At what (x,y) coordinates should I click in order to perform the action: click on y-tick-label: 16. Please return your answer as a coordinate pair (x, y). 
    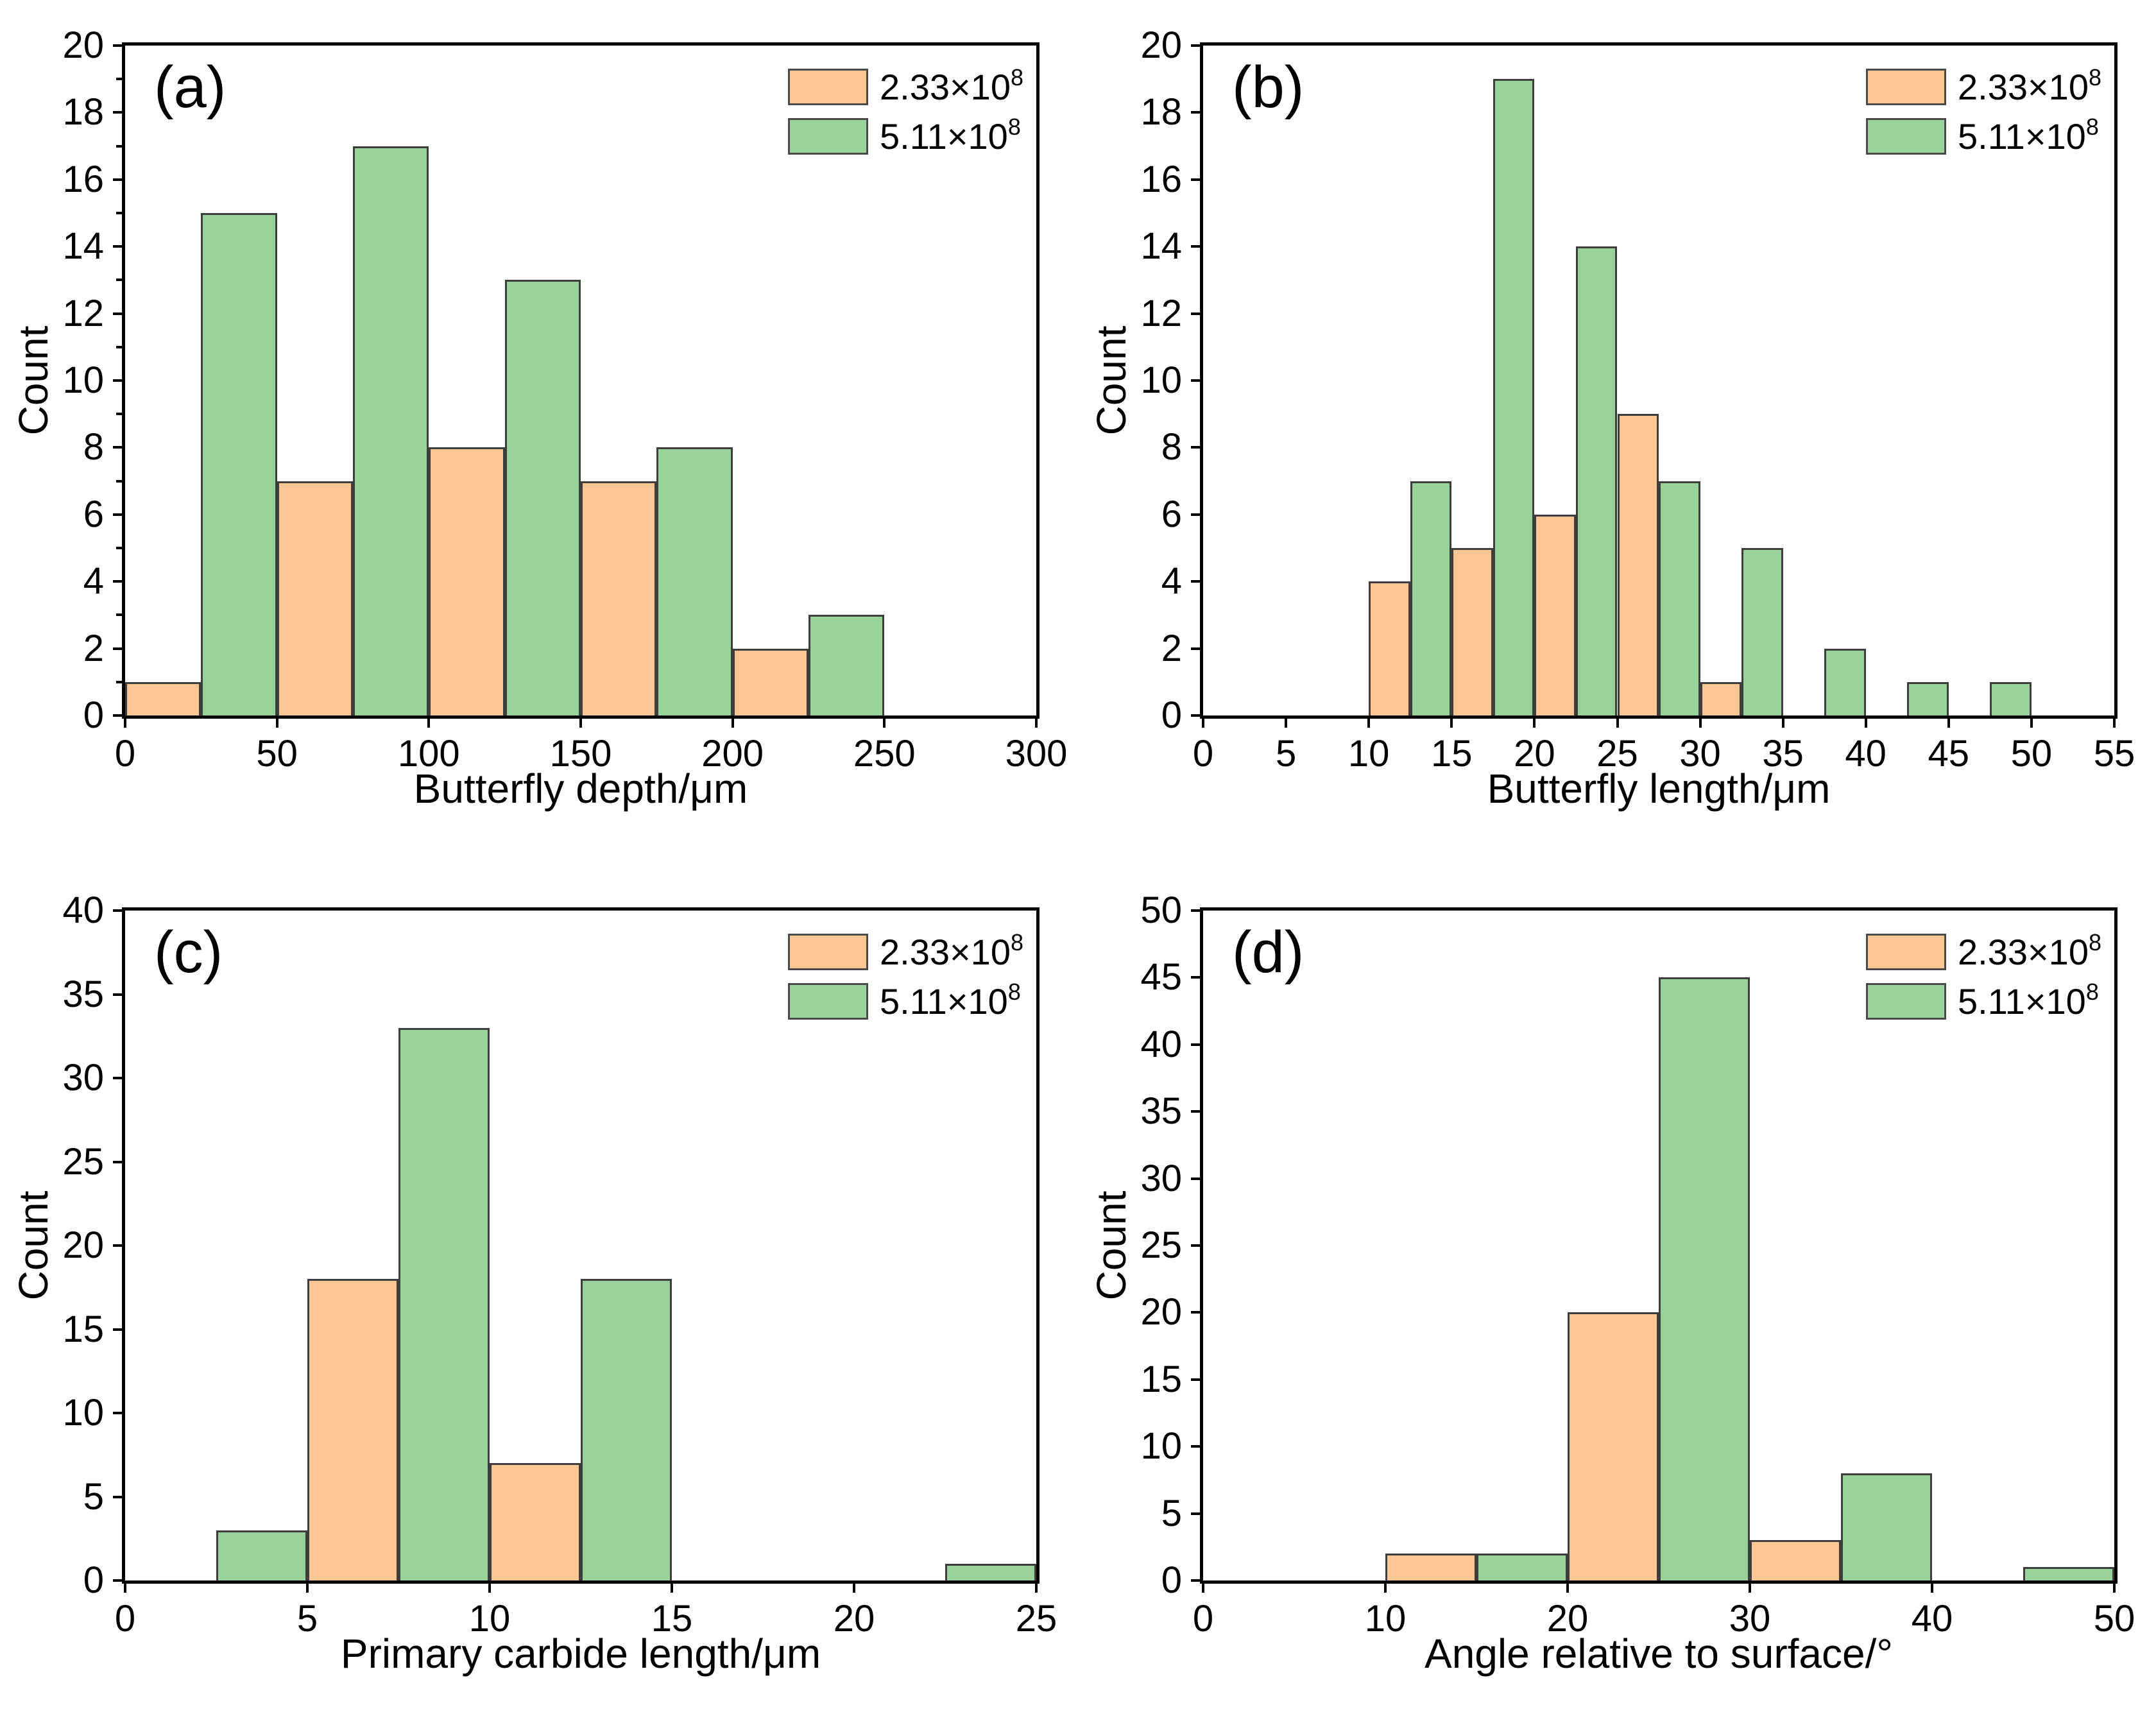
    Looking at the image, I should click on (83, 179).